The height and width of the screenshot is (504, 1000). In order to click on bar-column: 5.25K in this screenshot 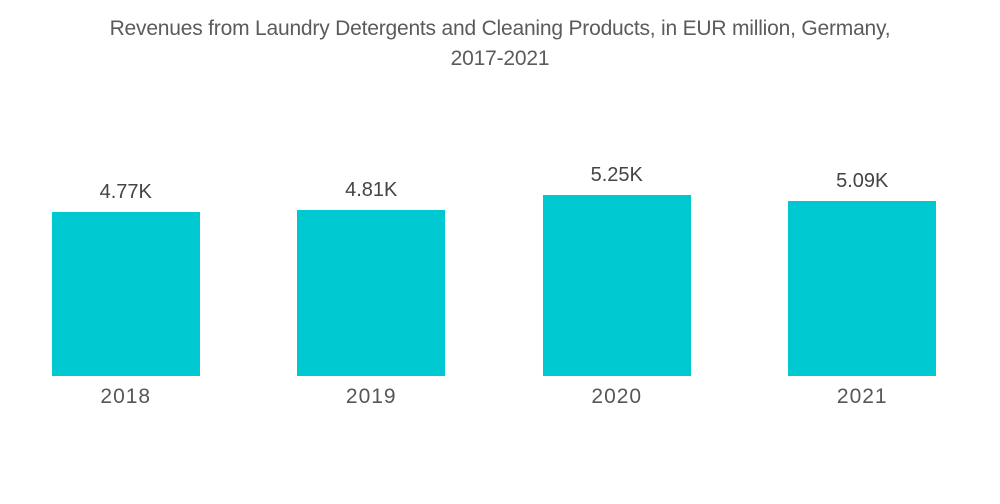, I will do `click(617, 269)`.